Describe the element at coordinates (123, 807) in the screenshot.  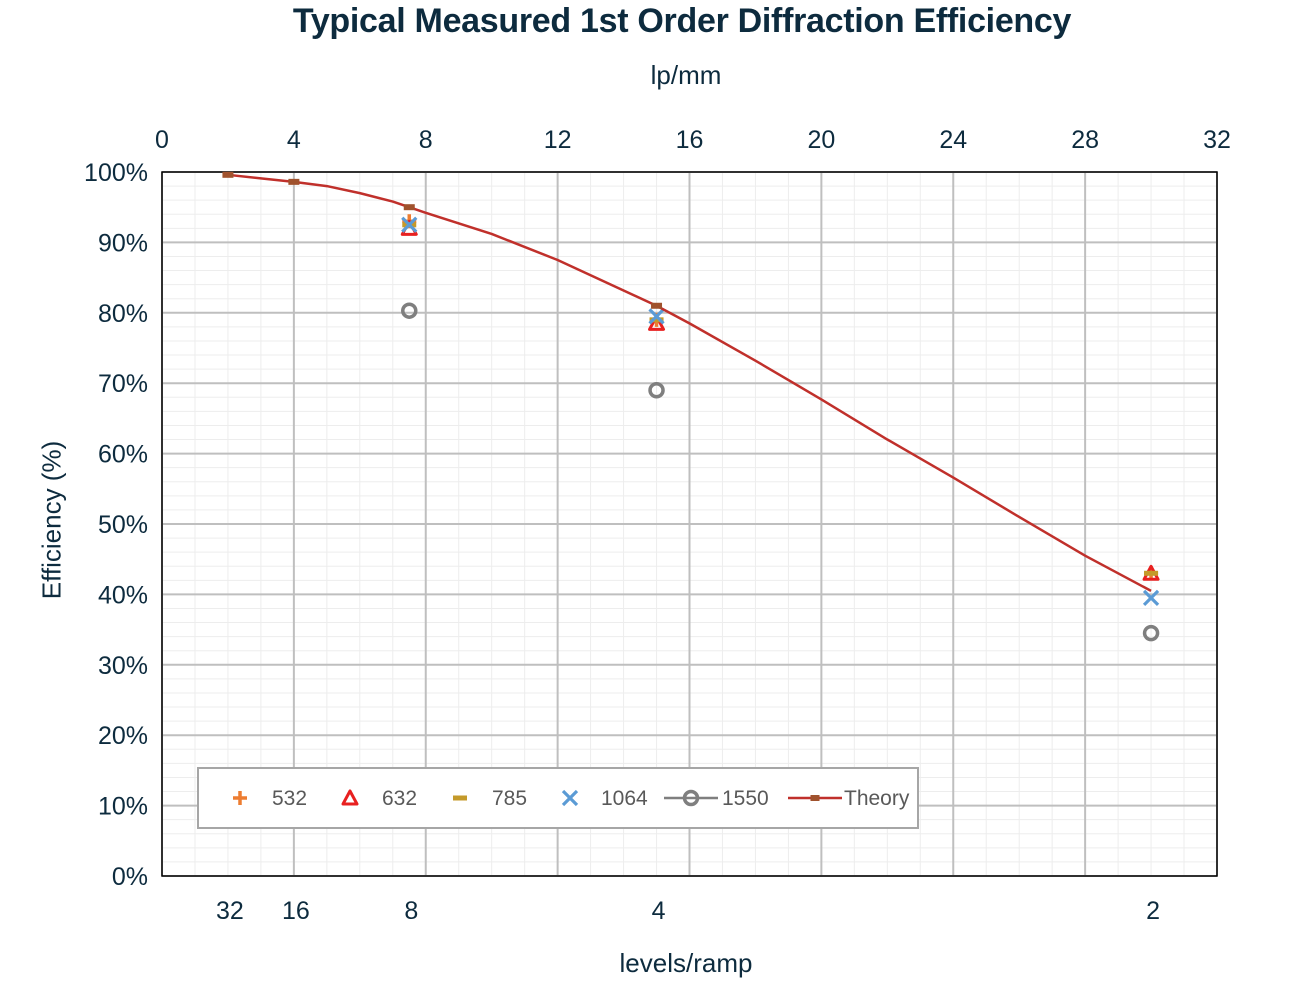
I see `y-tick-label: 10%` at that location.